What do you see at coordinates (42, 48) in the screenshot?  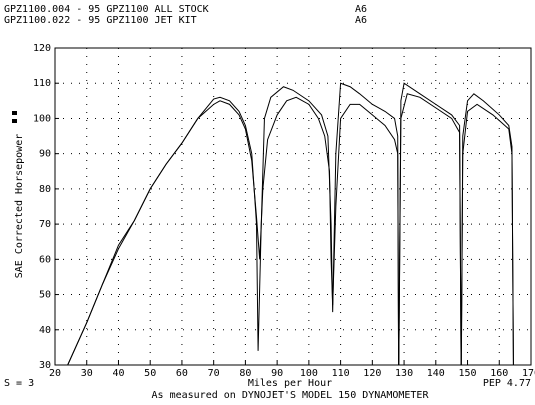 I see `y-tick-label: 120` at bounding box center [42, 48].